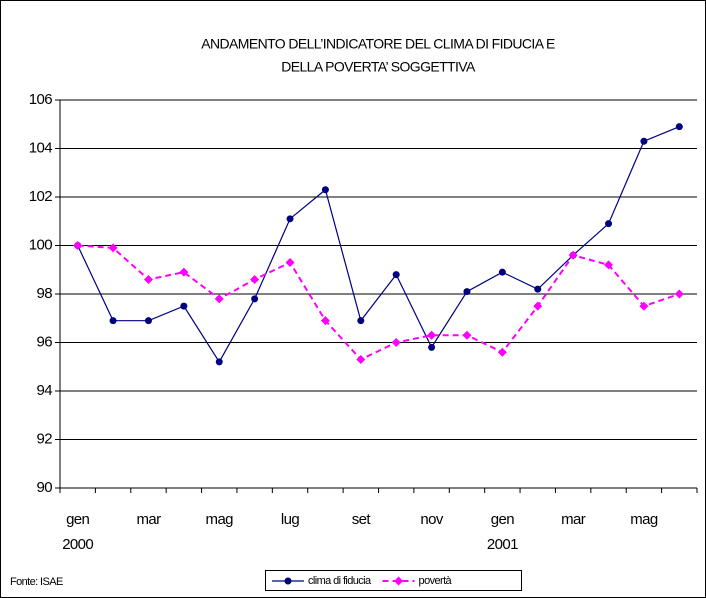  Describe the element at coordinates (502, 544) in the screenshot. I see `x-year-label: 2001` at that location.